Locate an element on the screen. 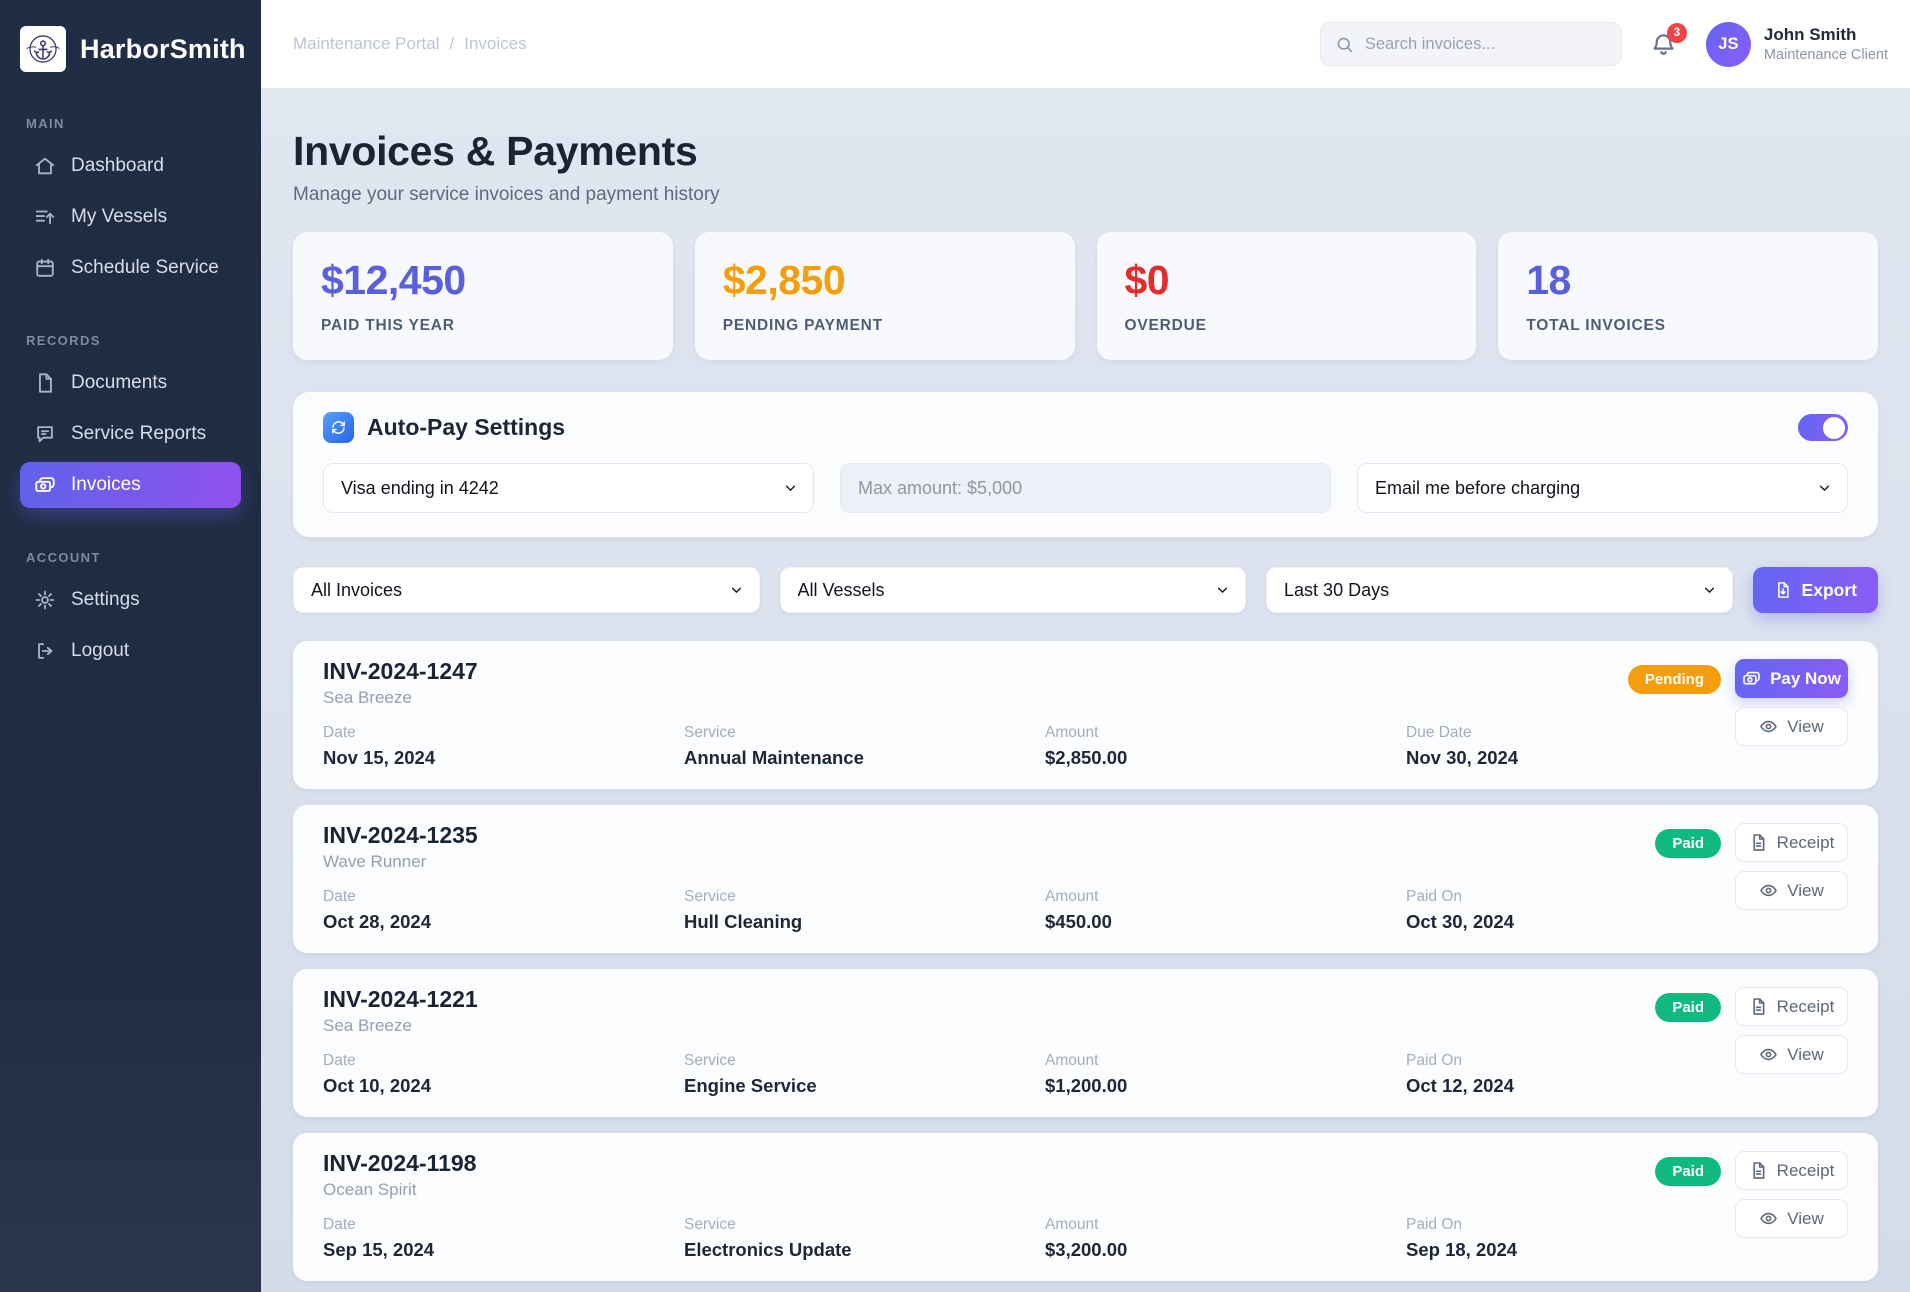 This screenshot has width=1910, height=1292. status-badge: Pending is located at coordinates (1674, 679).